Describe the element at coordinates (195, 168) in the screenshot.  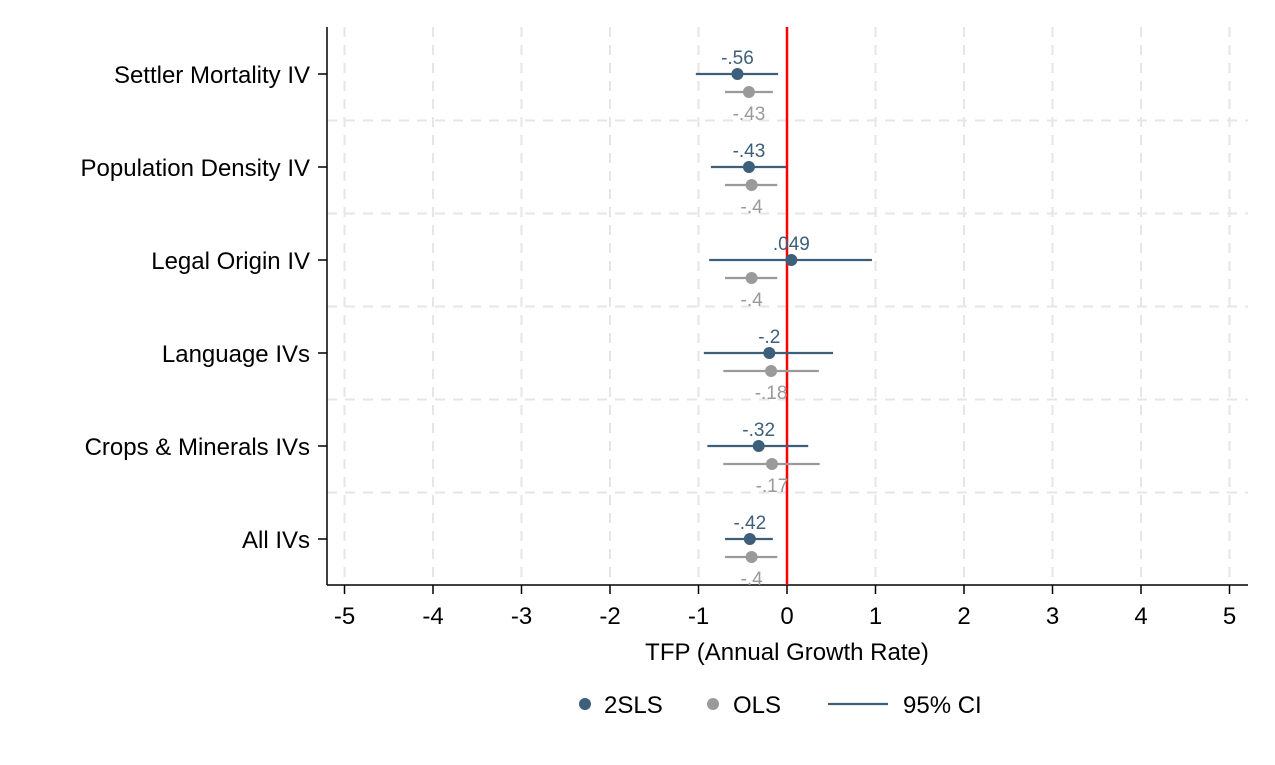
I see `category-label-1: Population Density IV` at that location.